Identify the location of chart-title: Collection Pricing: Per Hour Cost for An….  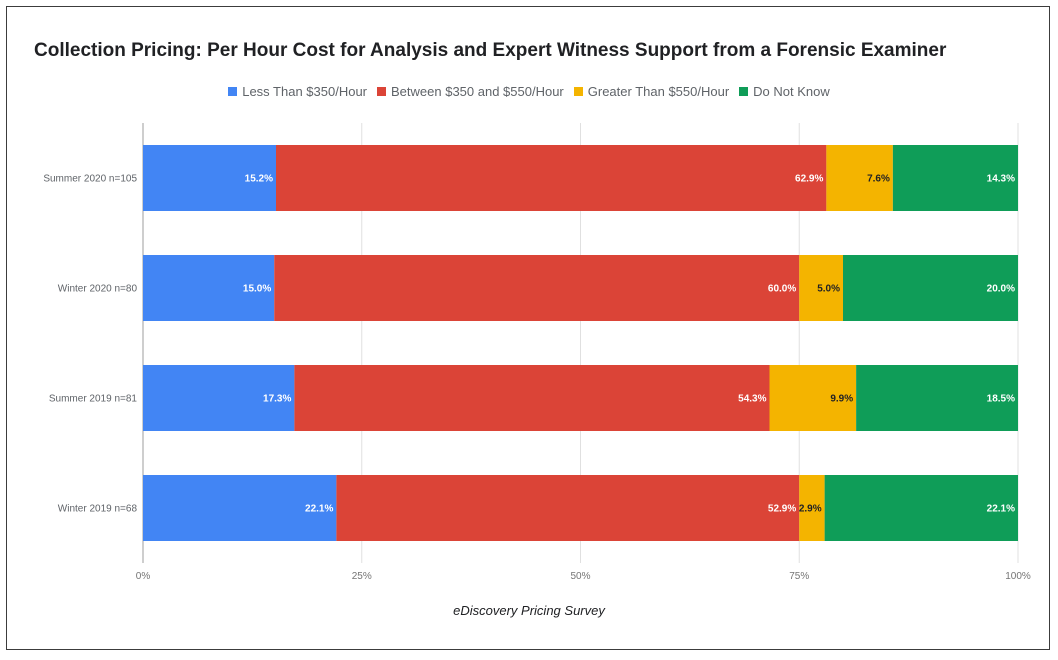
(490, 50).